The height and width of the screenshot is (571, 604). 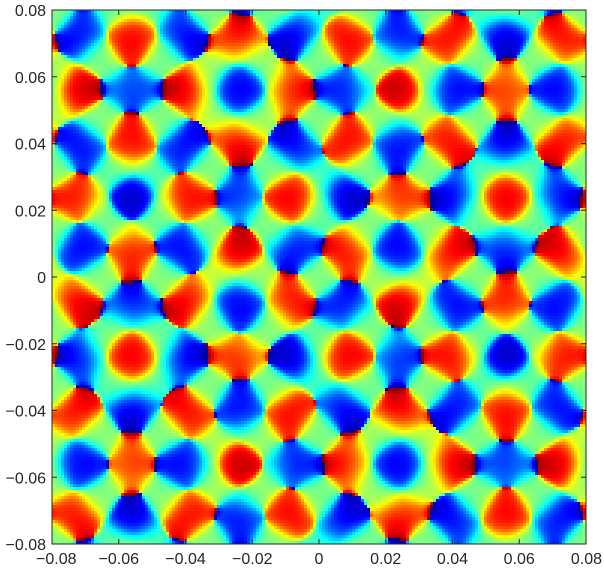 What do you see at coordinates (119, 559) in the screenshot?
I see `x-tick-label: −0.06` at bounding box center [119, 559].